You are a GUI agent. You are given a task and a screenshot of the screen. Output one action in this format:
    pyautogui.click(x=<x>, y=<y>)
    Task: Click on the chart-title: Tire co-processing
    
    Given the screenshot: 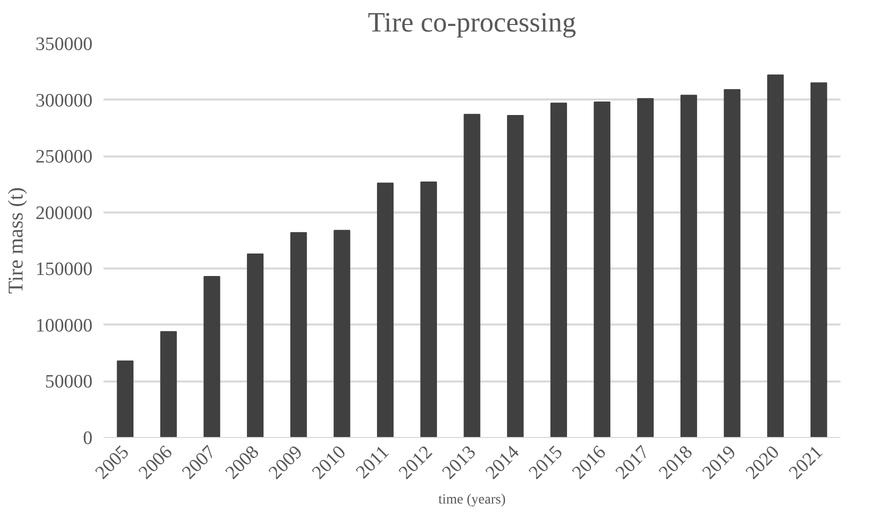 What is the action you would take?
    pyautogui.click(x=472, y=23)
    